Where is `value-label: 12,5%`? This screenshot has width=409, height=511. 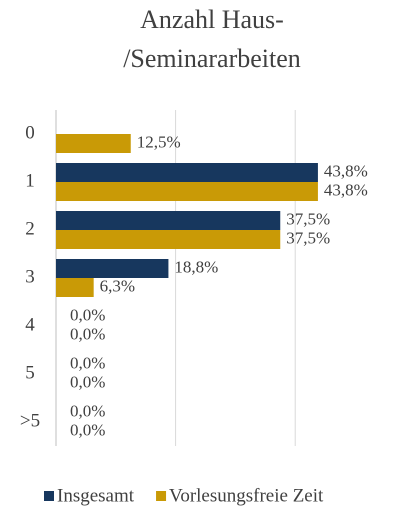
value-label: 12,5% is located at coordinates (159, 141).